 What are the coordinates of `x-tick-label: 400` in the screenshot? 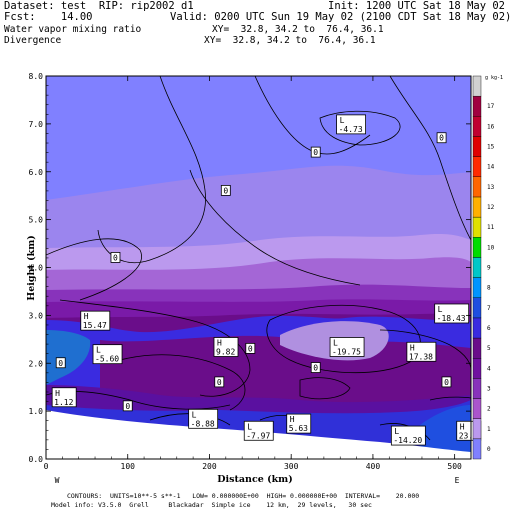 It's located at (373, 466).